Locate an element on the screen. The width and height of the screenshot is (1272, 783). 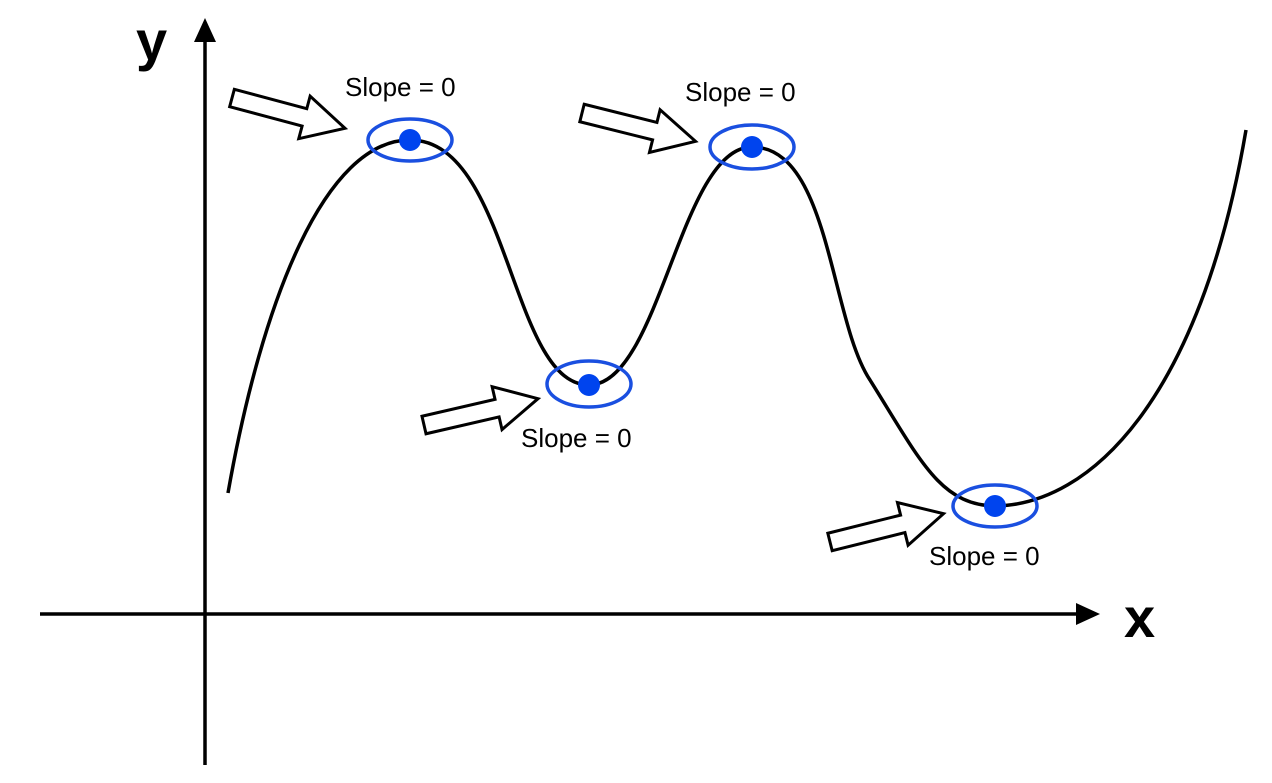
y-axis-arrowhead is located at coordinates (205, 30).